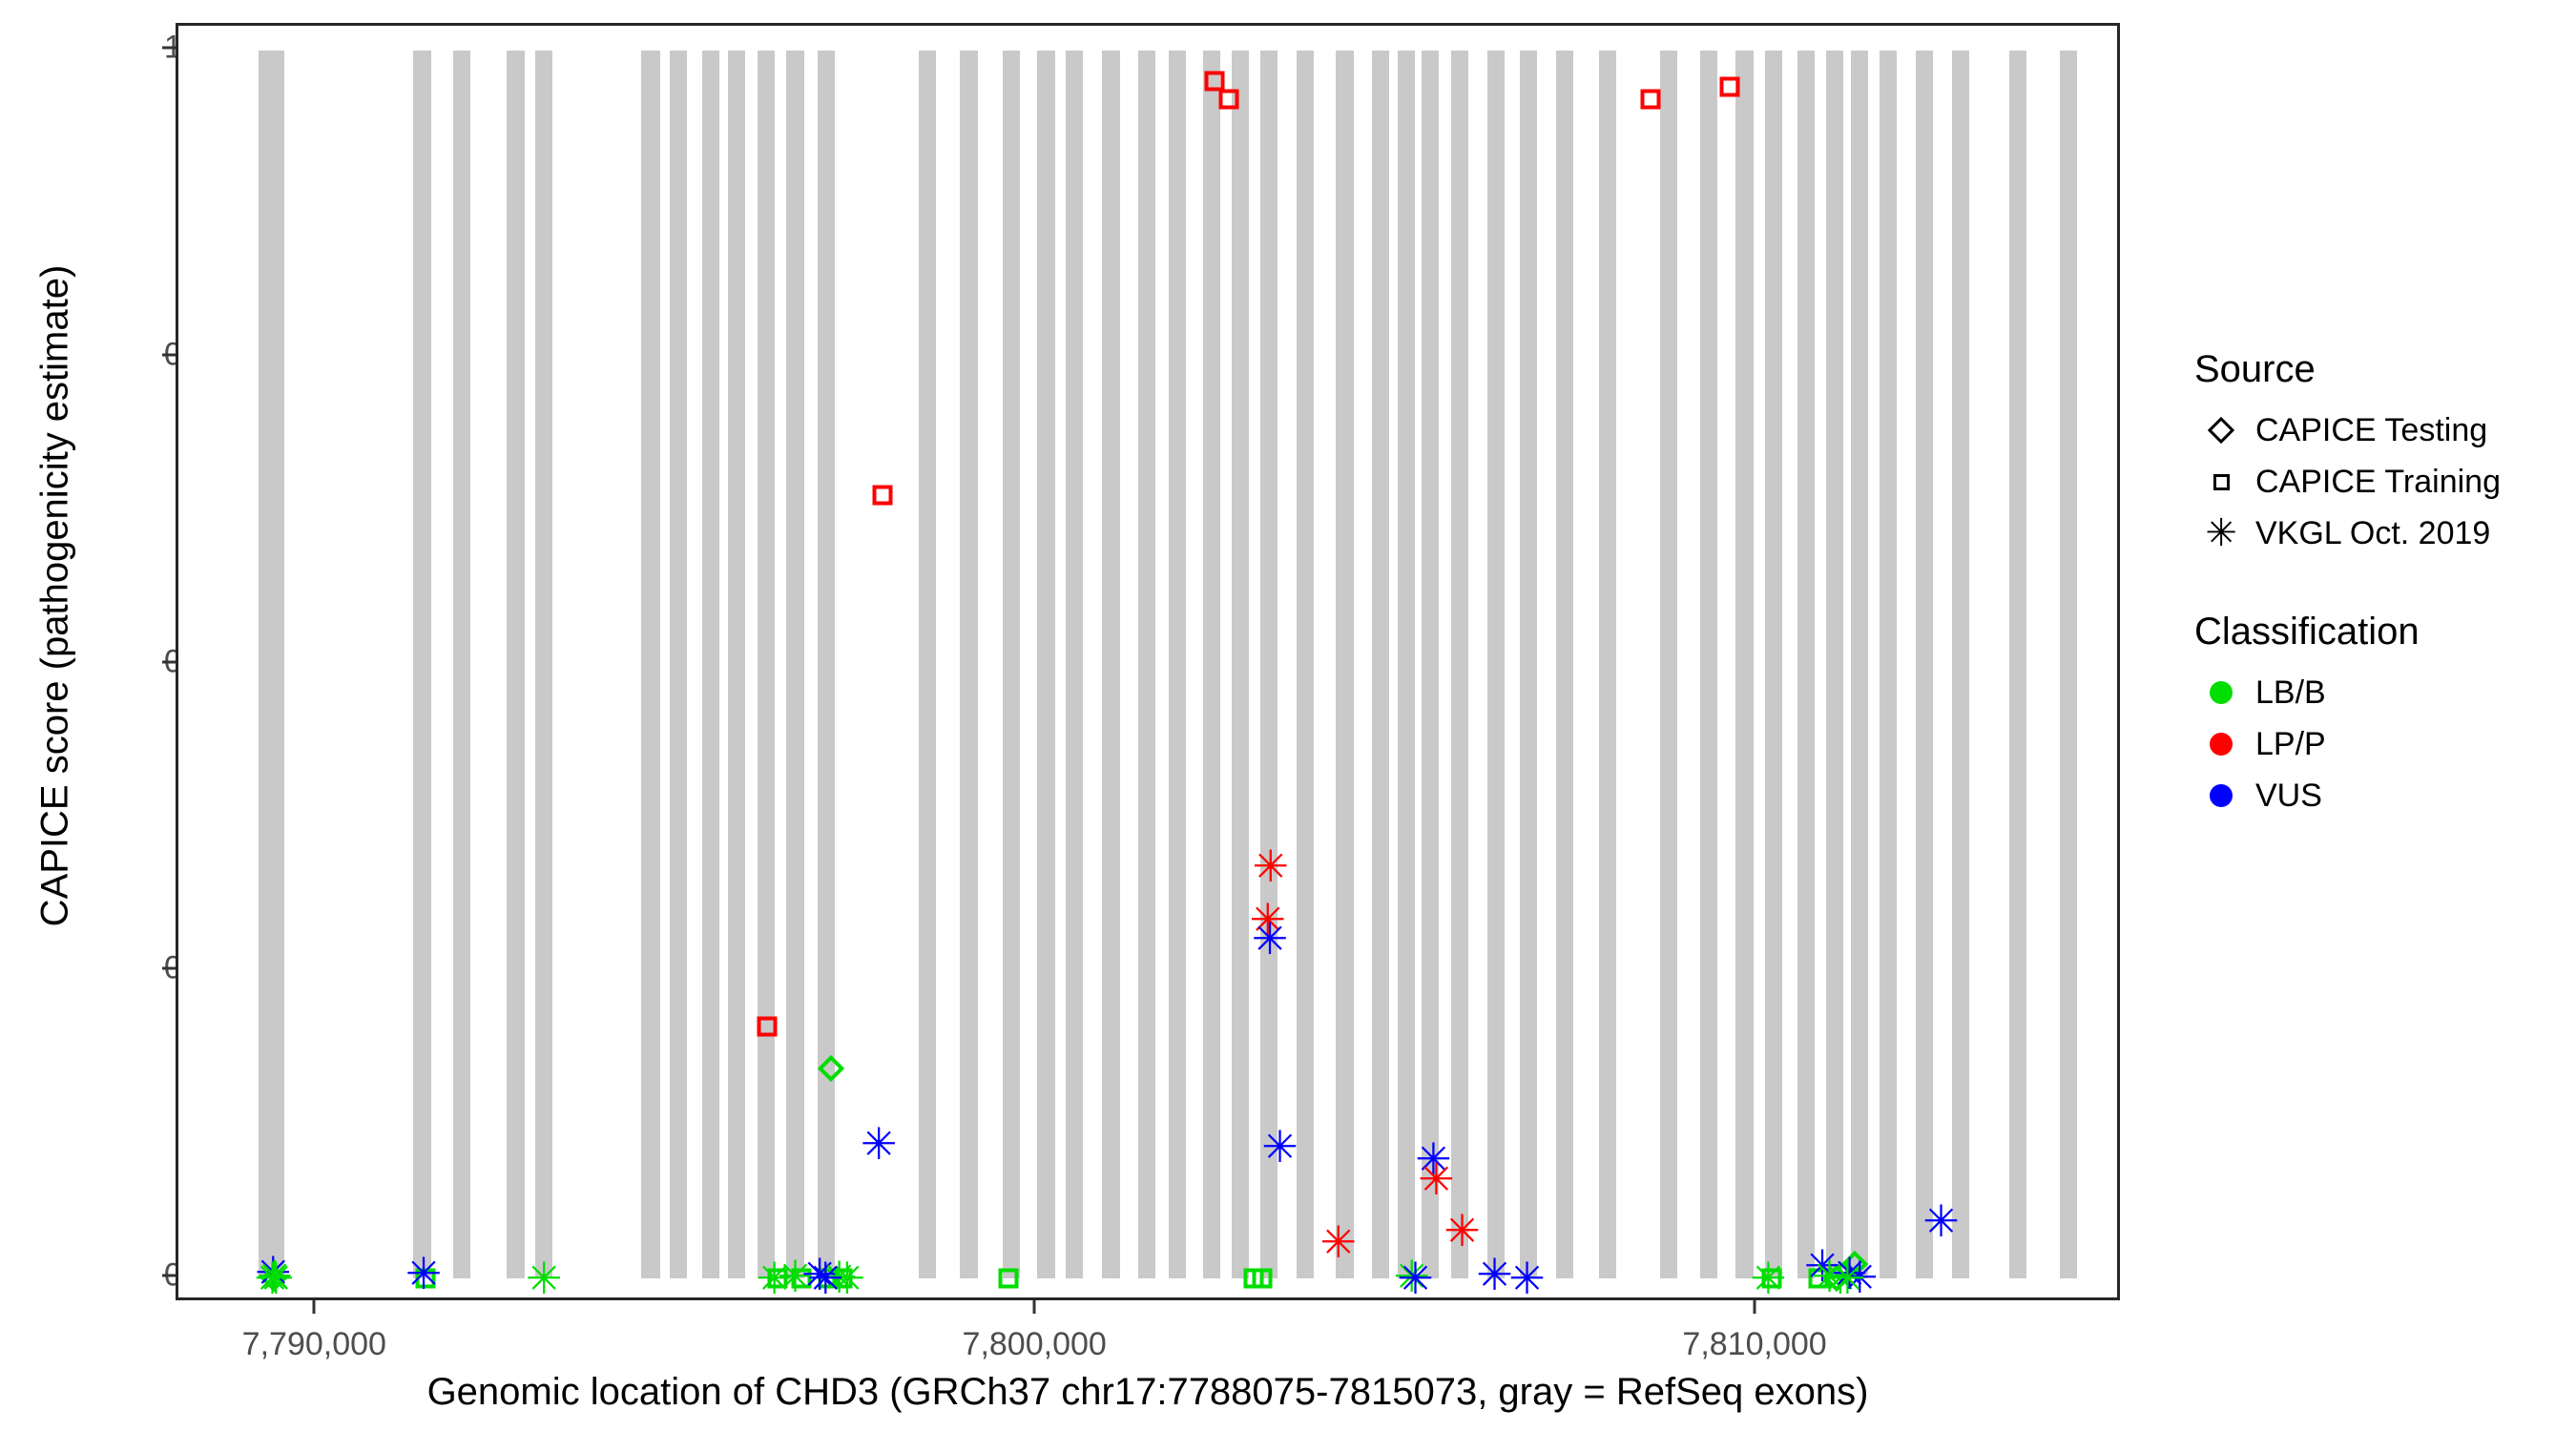 The image size is (2576, 1431). Describe the element at coordinates (2290, 744) in the screenshot. I see `legend-label: LP/P` at that location.